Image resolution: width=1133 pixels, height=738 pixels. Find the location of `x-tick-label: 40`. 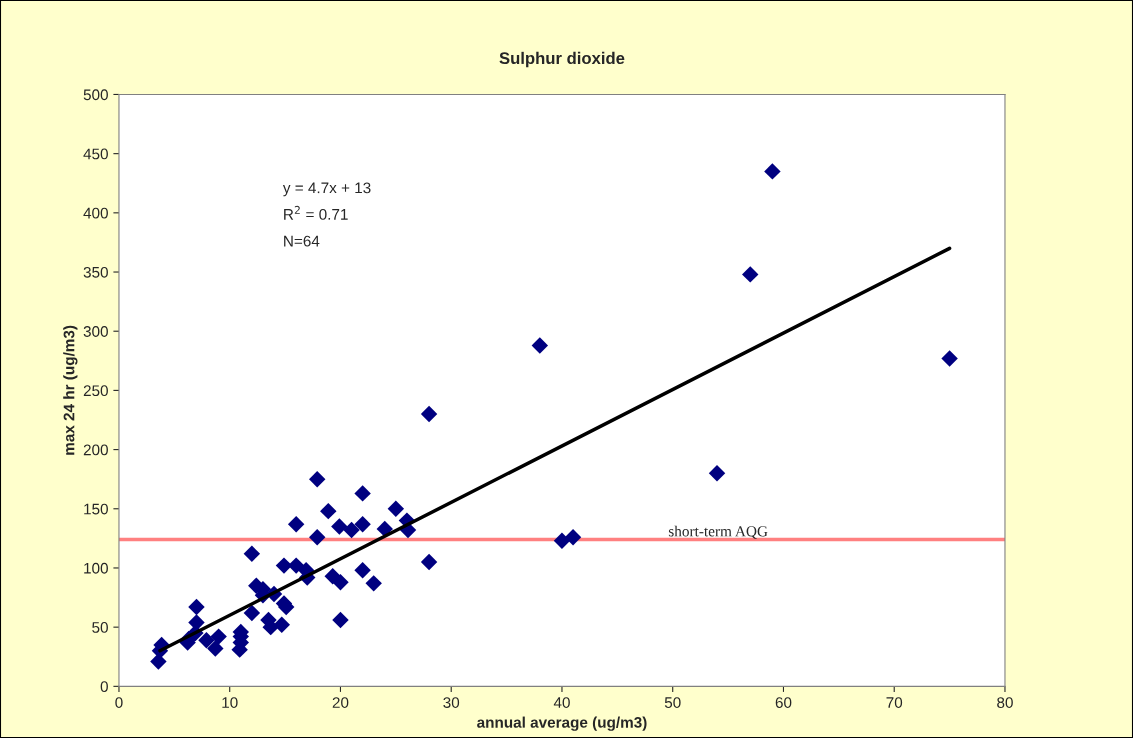

x-tick-label: 40 is located at coordinates (561, 702).